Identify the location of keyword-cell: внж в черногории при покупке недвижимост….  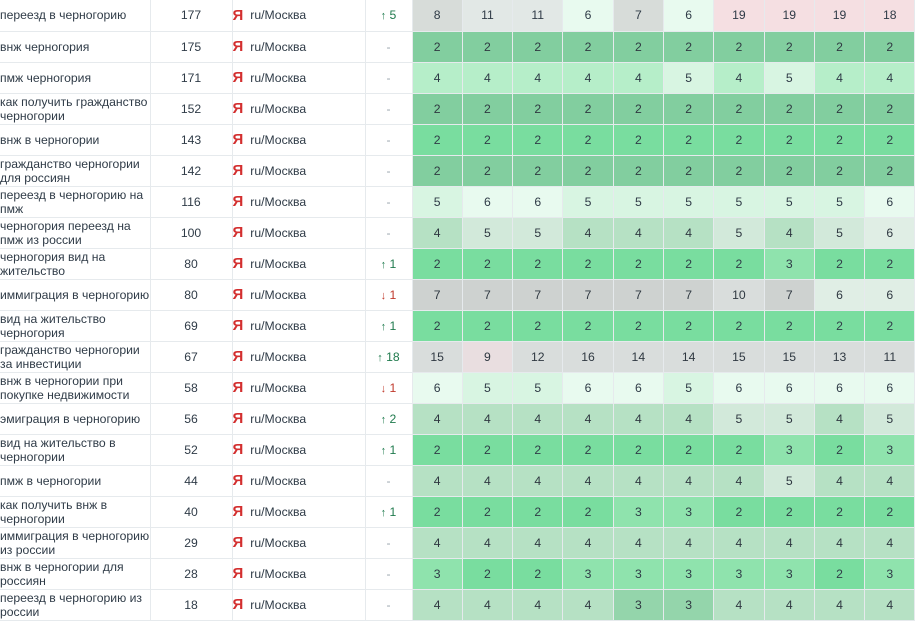
(75, 388).